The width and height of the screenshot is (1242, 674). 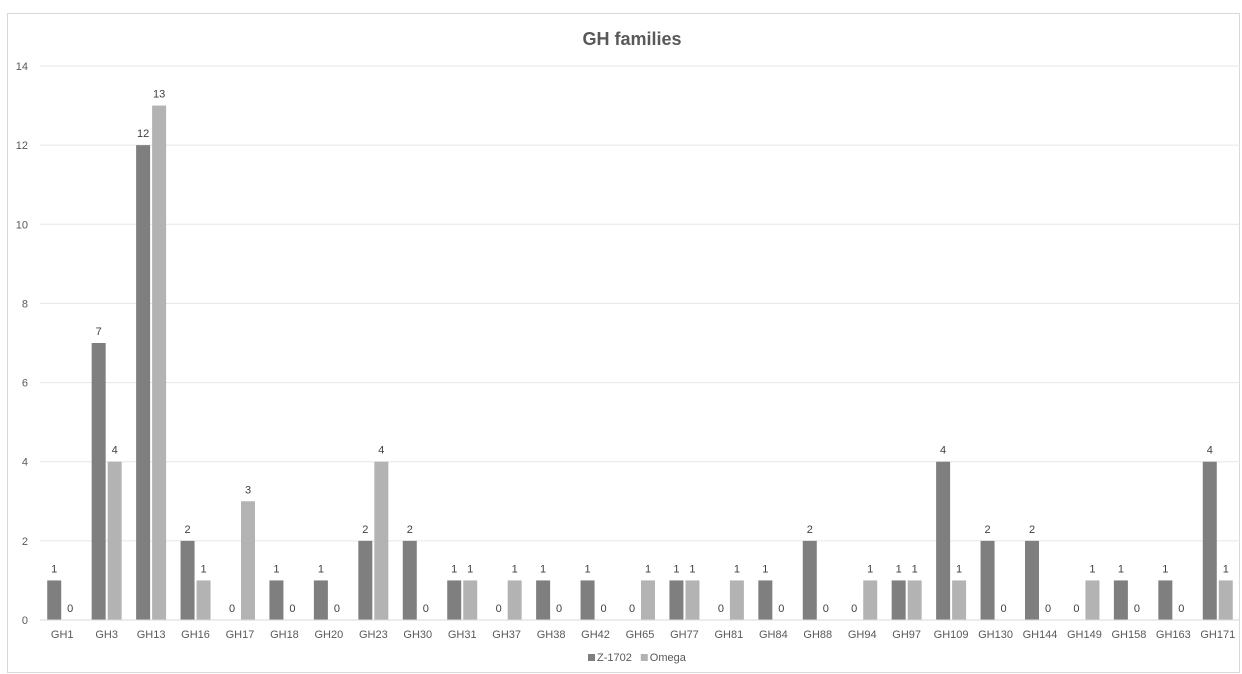 What do you see at coordinates (765, 600) in the screenshot?
I see `bar-z-1702-gh84` at bounding box center [765, 600].